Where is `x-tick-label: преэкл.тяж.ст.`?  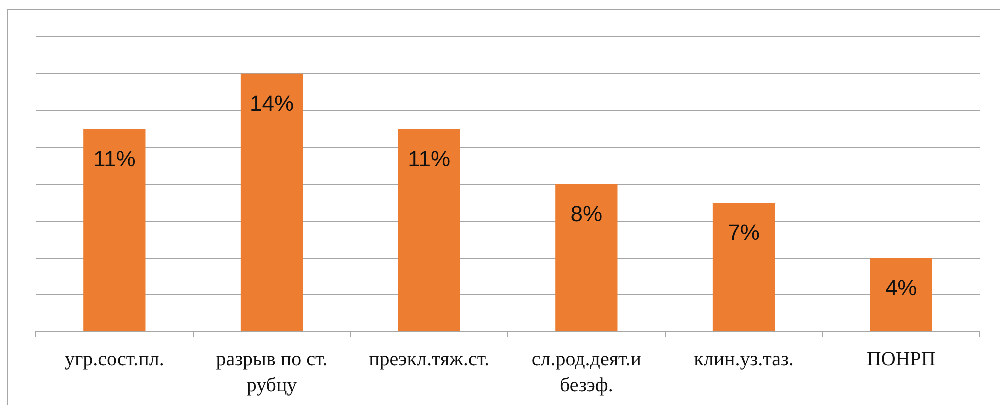
x-tick-label: преэкл.тяж.ст. is located at coordinates (429, 359).